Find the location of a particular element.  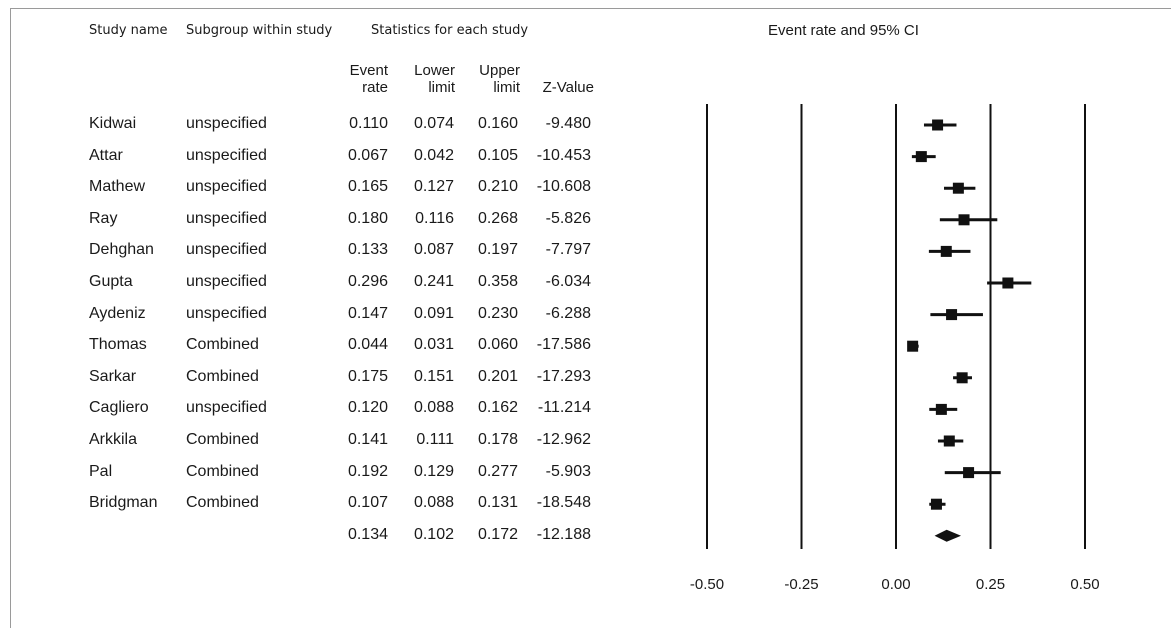

event-rate: 0.110 is located at coordinates (368, 123).